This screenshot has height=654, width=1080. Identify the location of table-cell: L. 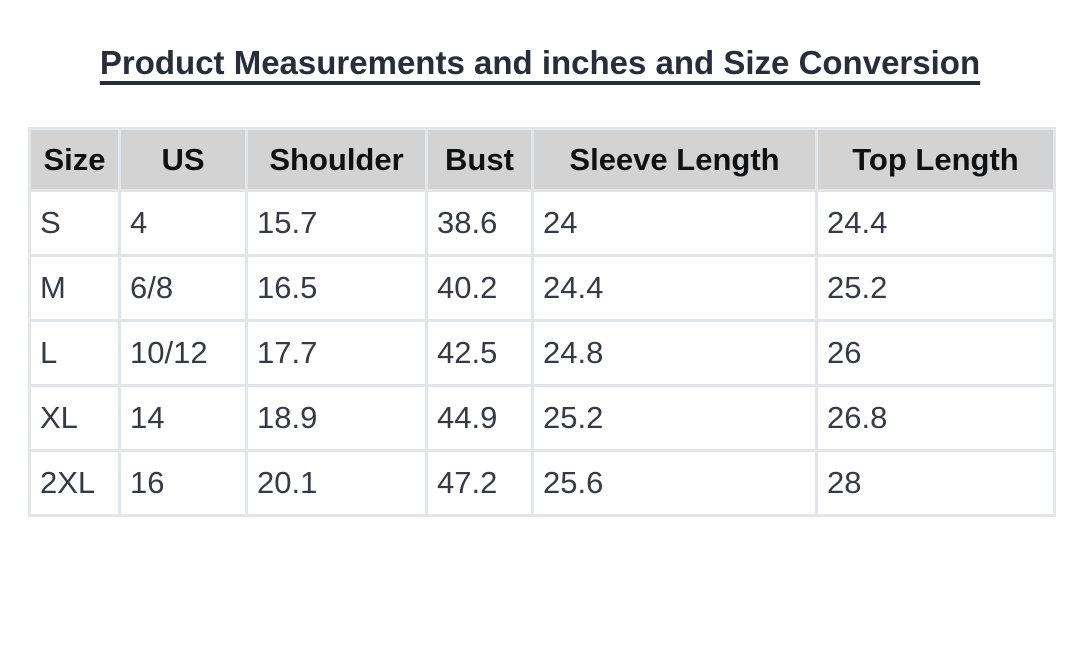
(74, 353).